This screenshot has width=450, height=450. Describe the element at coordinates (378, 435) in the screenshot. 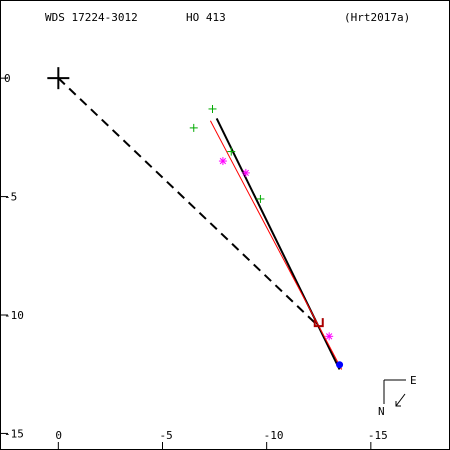

I see `x-tick-label: -15` at that location.